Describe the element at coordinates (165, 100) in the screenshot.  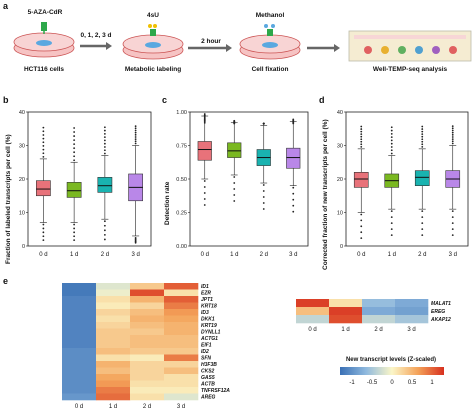
I see `panel-label-c: c` at that location.